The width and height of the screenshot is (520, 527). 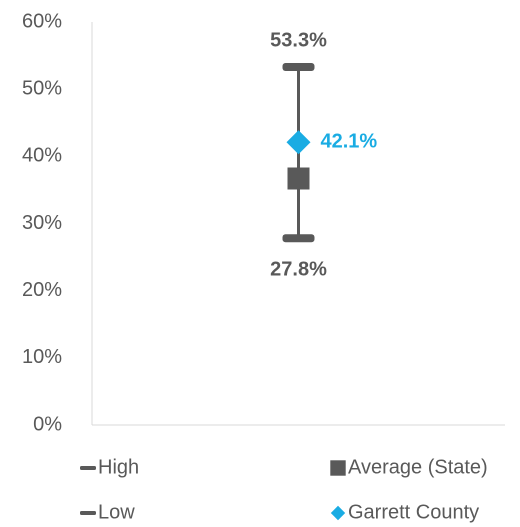 I want to click on y-tick-label: 0%, so click(x=47, y=424).